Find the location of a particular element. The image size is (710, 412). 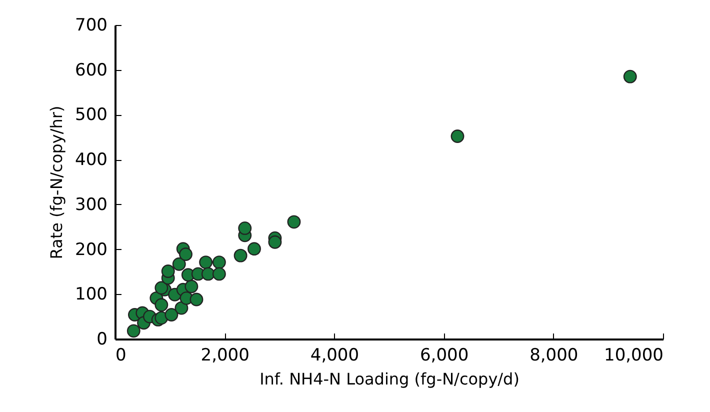

x-tick-label: 8,000 is located at coordinates (554, 356).